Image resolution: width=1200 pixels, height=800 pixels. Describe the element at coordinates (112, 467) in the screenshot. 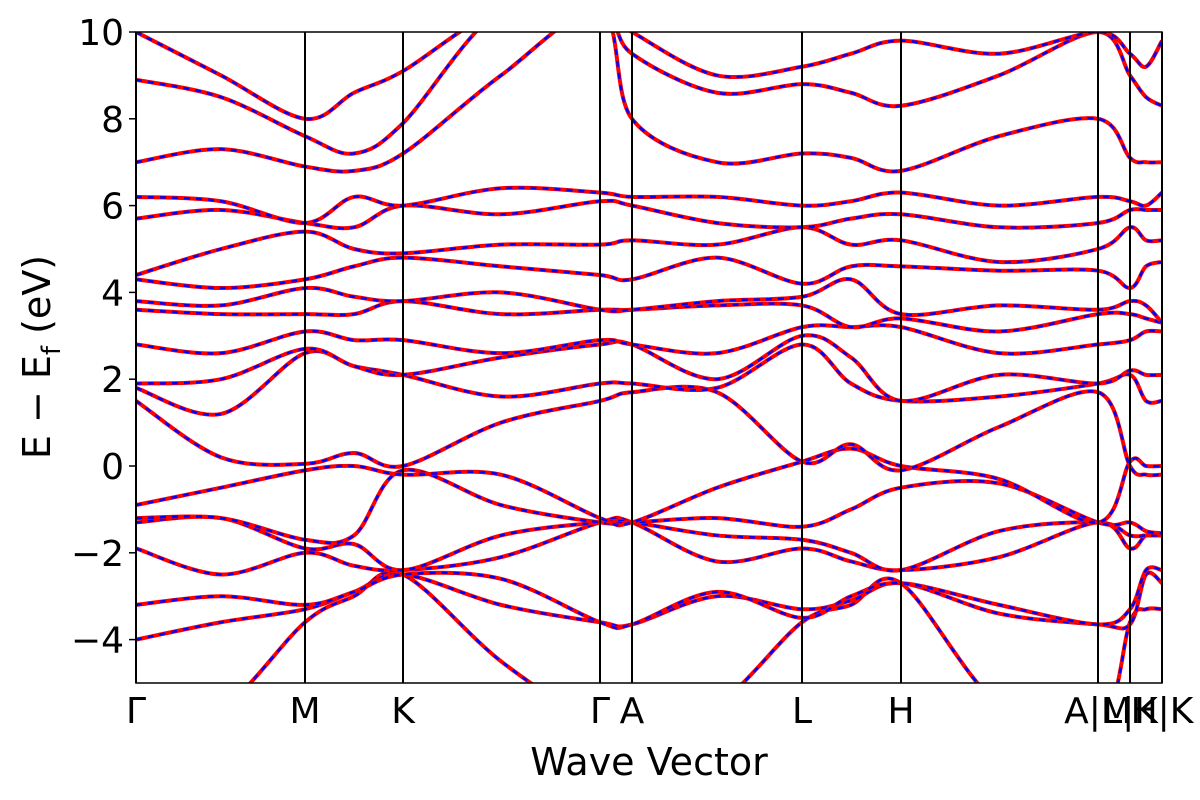

I see `y-tick-label: 0` at that location.